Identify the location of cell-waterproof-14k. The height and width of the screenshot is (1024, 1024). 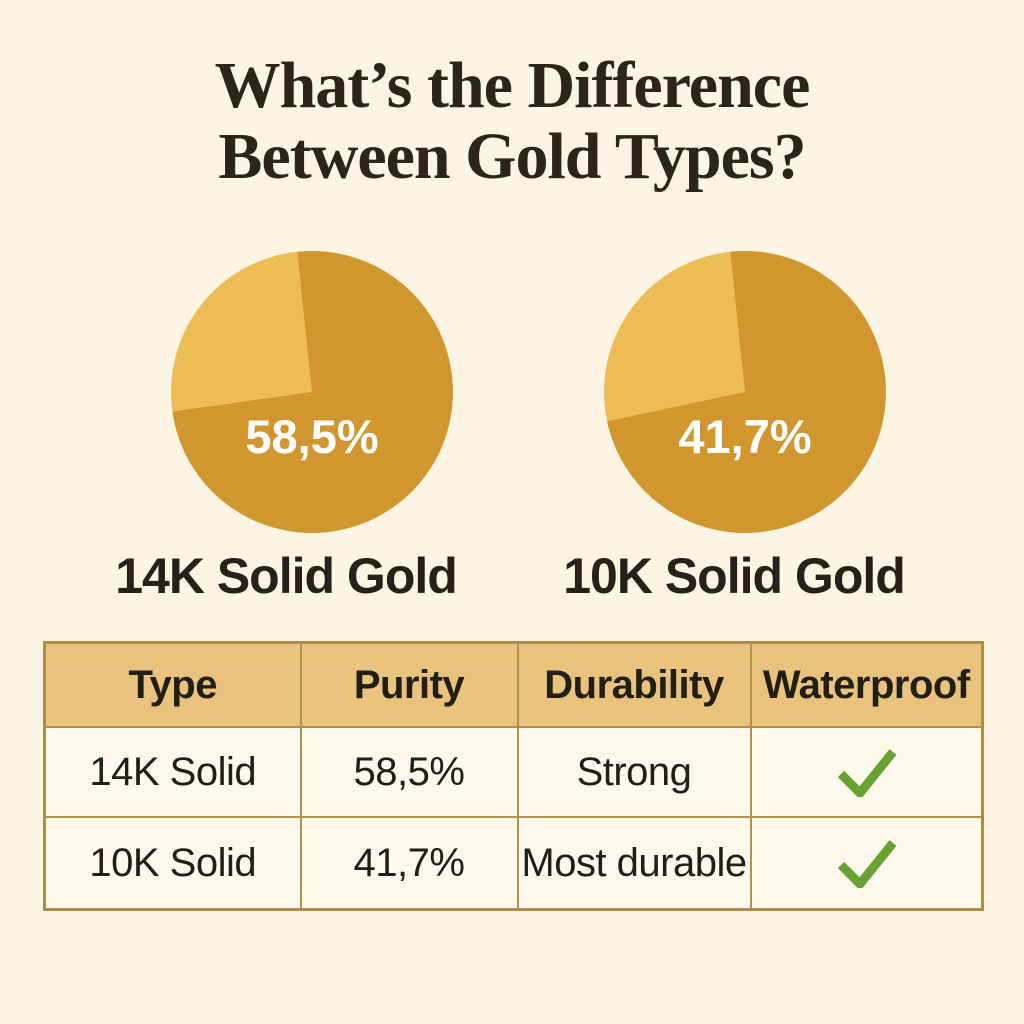
(866, 772).